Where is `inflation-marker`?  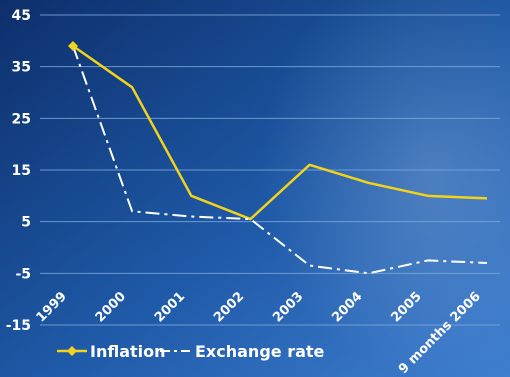
inflation-marker is located at coordinates (73, 46).